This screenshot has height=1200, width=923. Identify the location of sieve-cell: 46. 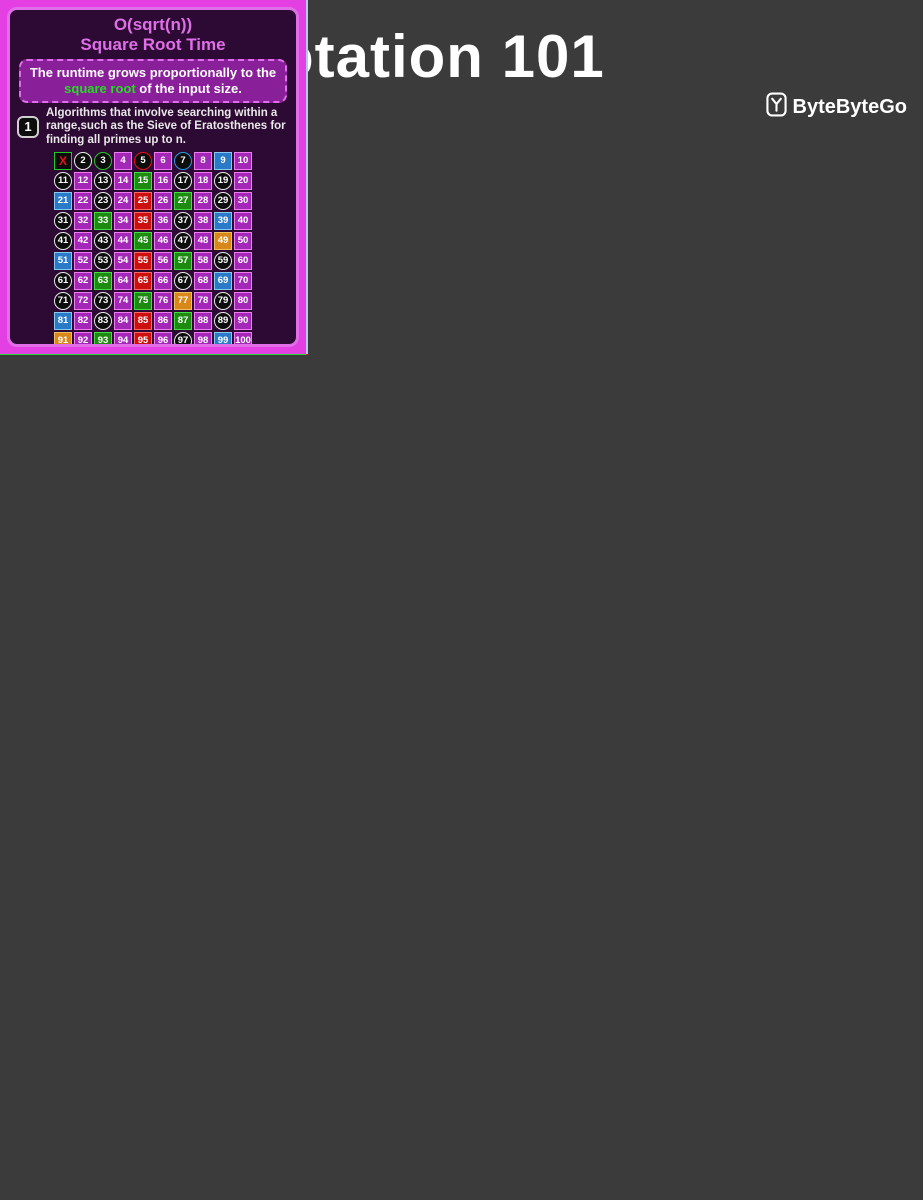
(163, 240).